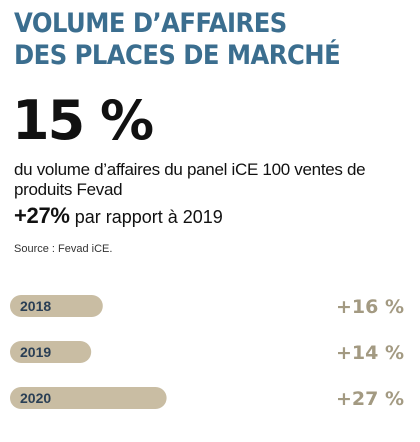 This screenshot has height=442, width=420. What do you see at coordinates (63, 249) in the screenshot?
I see `source-note: Source : Fevad iCE.` at bounding box center [63, 249].